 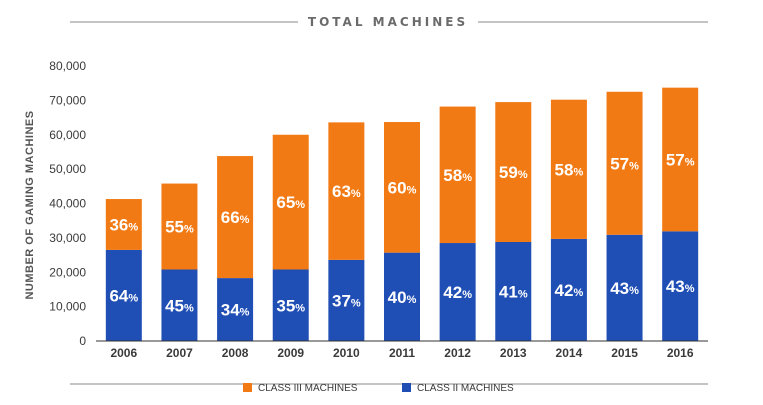 I want to click on data-label-class-iii: 65%, so click(x=290, y=202).